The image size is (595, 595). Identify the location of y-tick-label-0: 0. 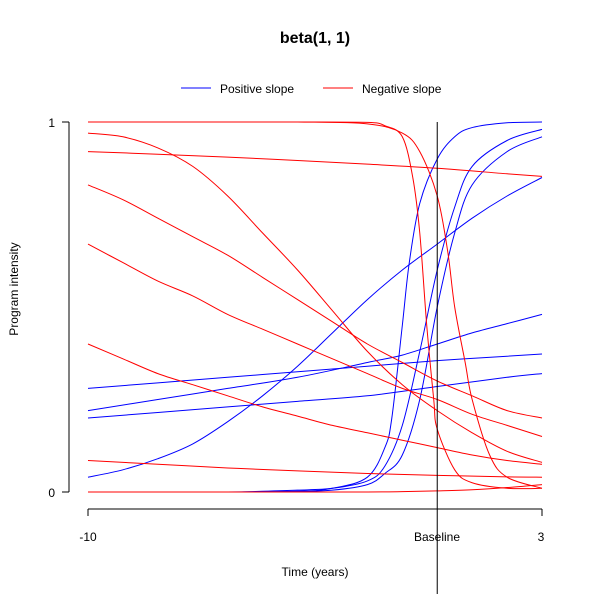
(51, 493).